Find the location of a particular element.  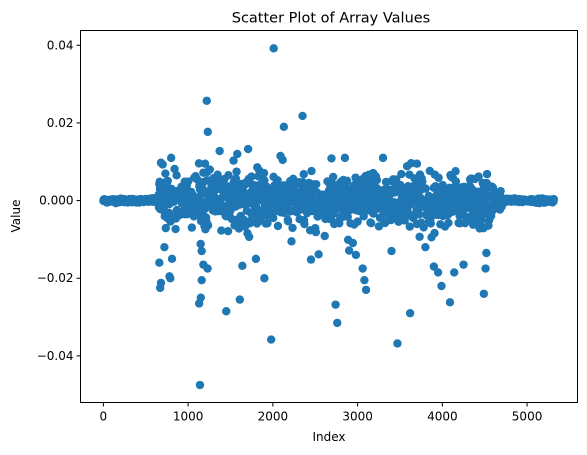

x-tick-label: 4000 is located at coordinates (442, 417).